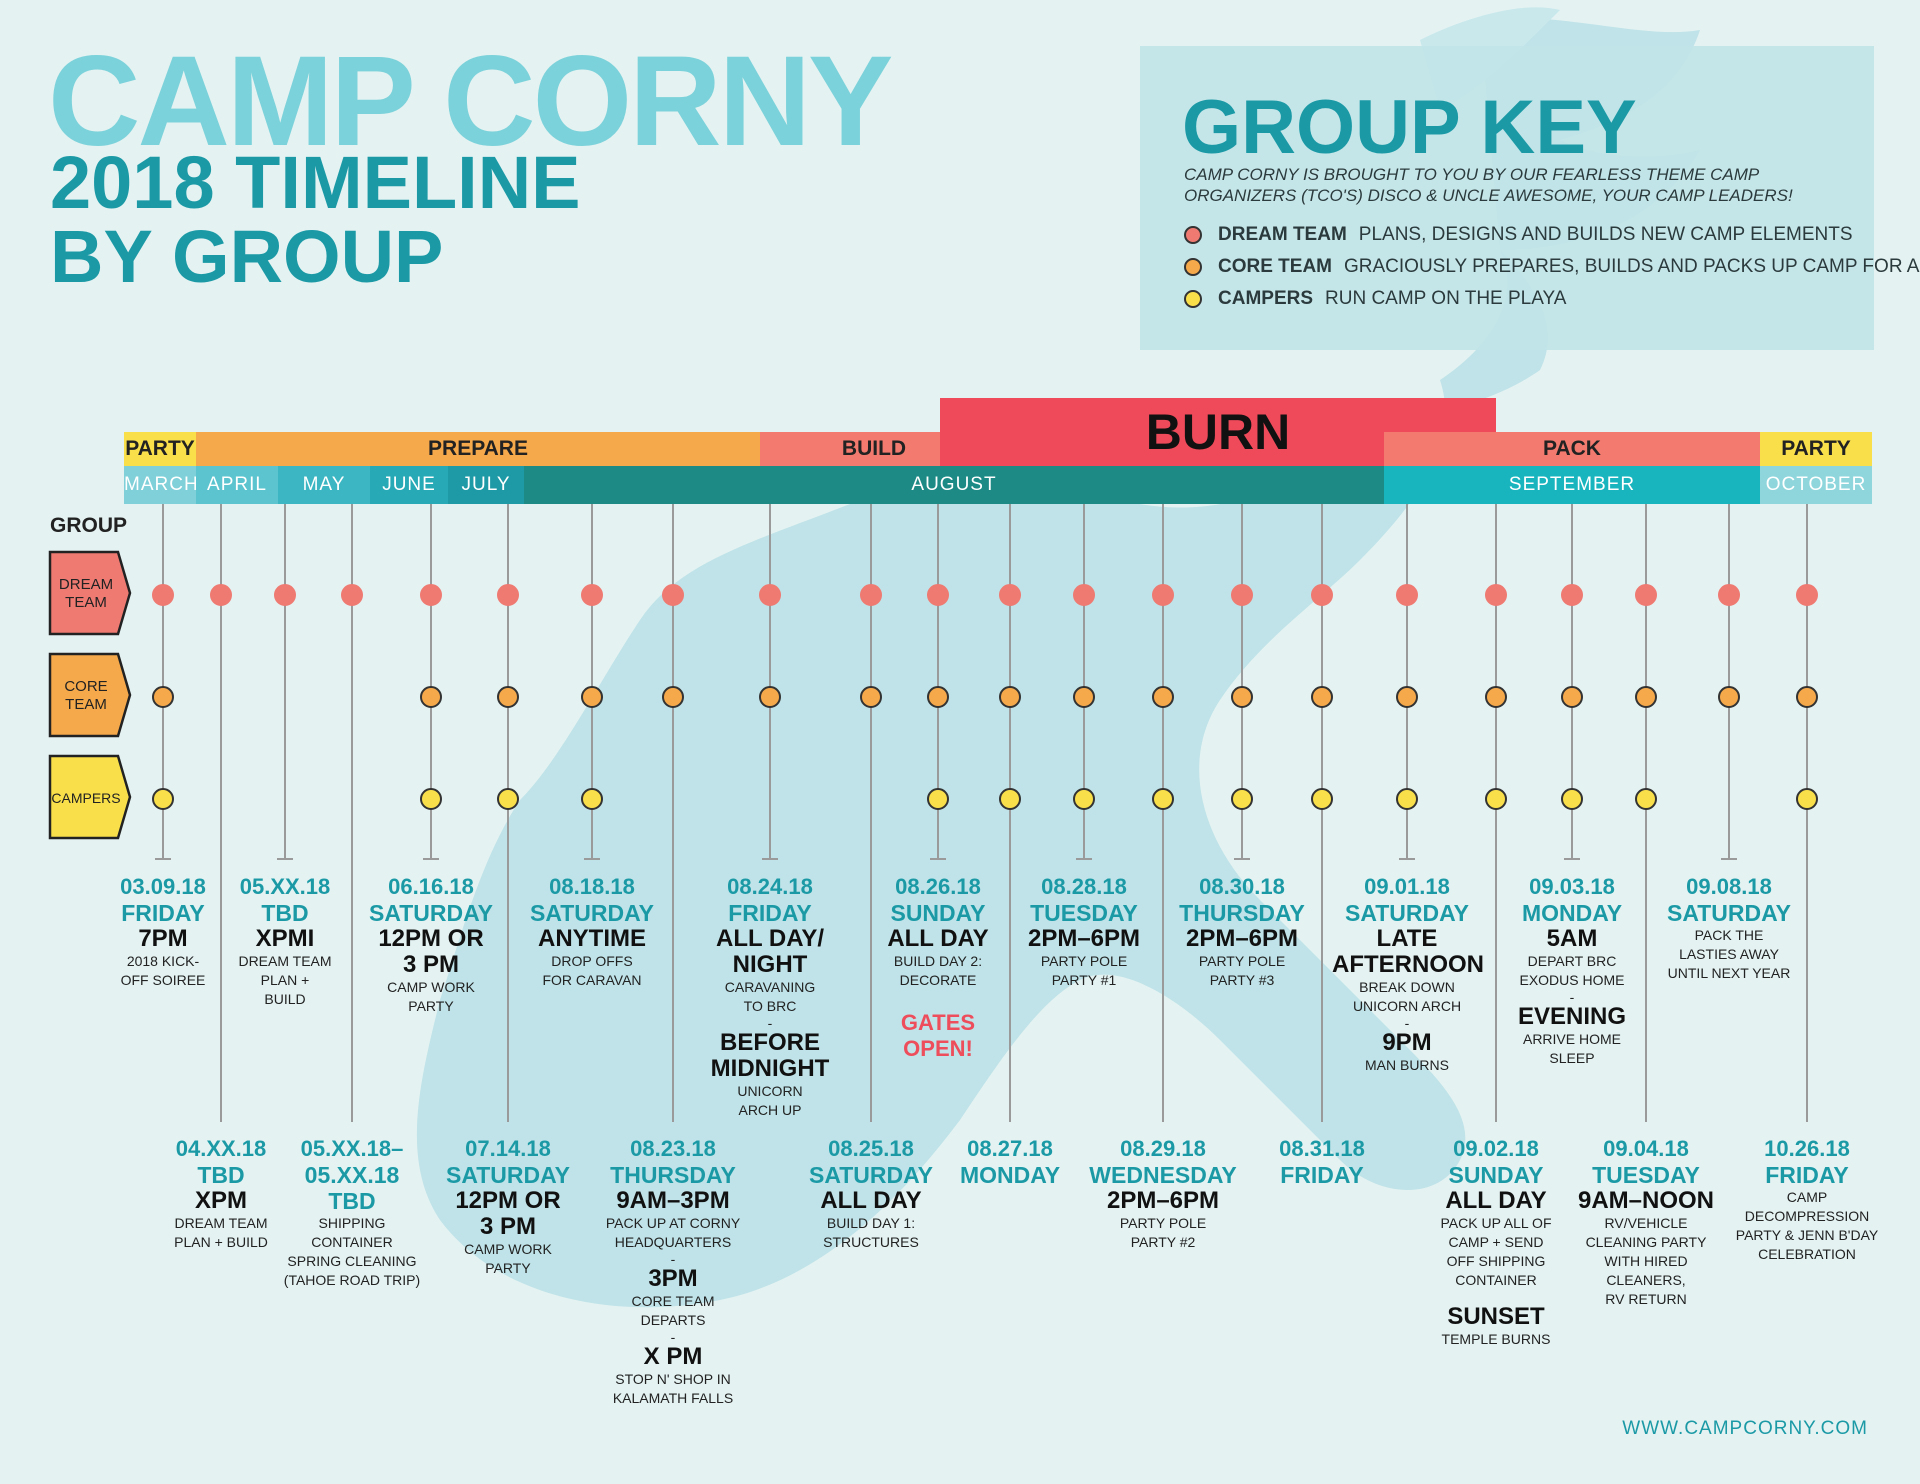 This screenshot has width=1920, height=1484. What do you see at coordinates (1163, 1148) in the screenshot?
I see `event-date: 08.29.18` at bounding box center [1163, 1148].